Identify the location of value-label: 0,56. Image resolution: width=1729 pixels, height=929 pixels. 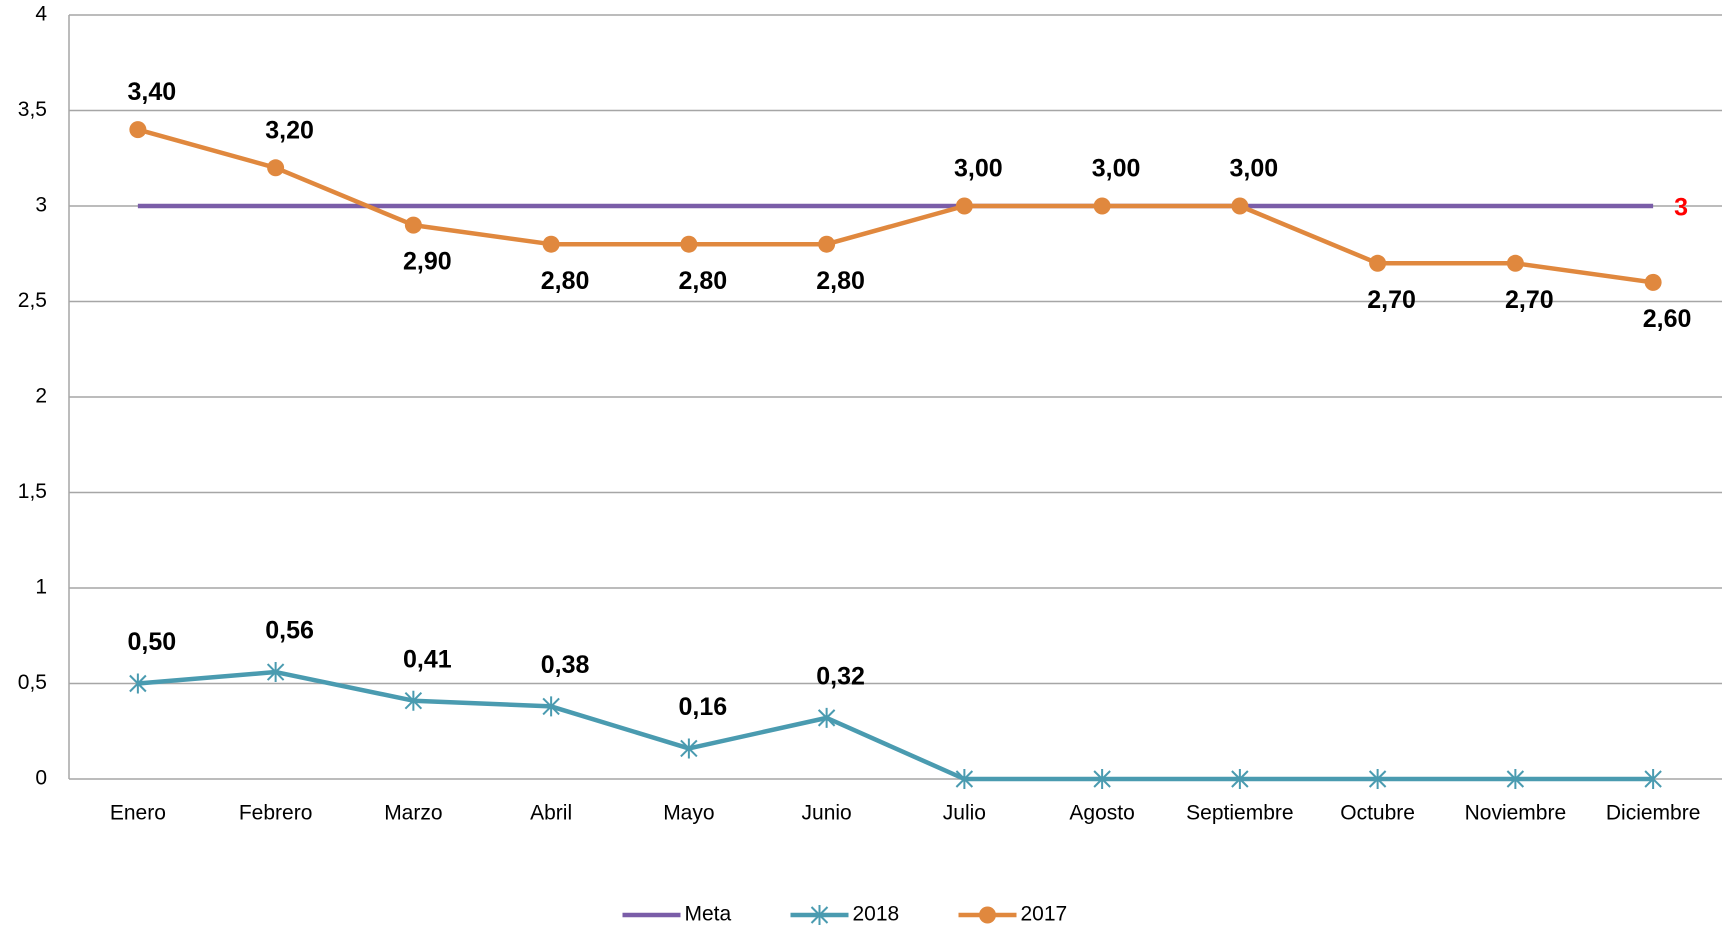
(289, 631).